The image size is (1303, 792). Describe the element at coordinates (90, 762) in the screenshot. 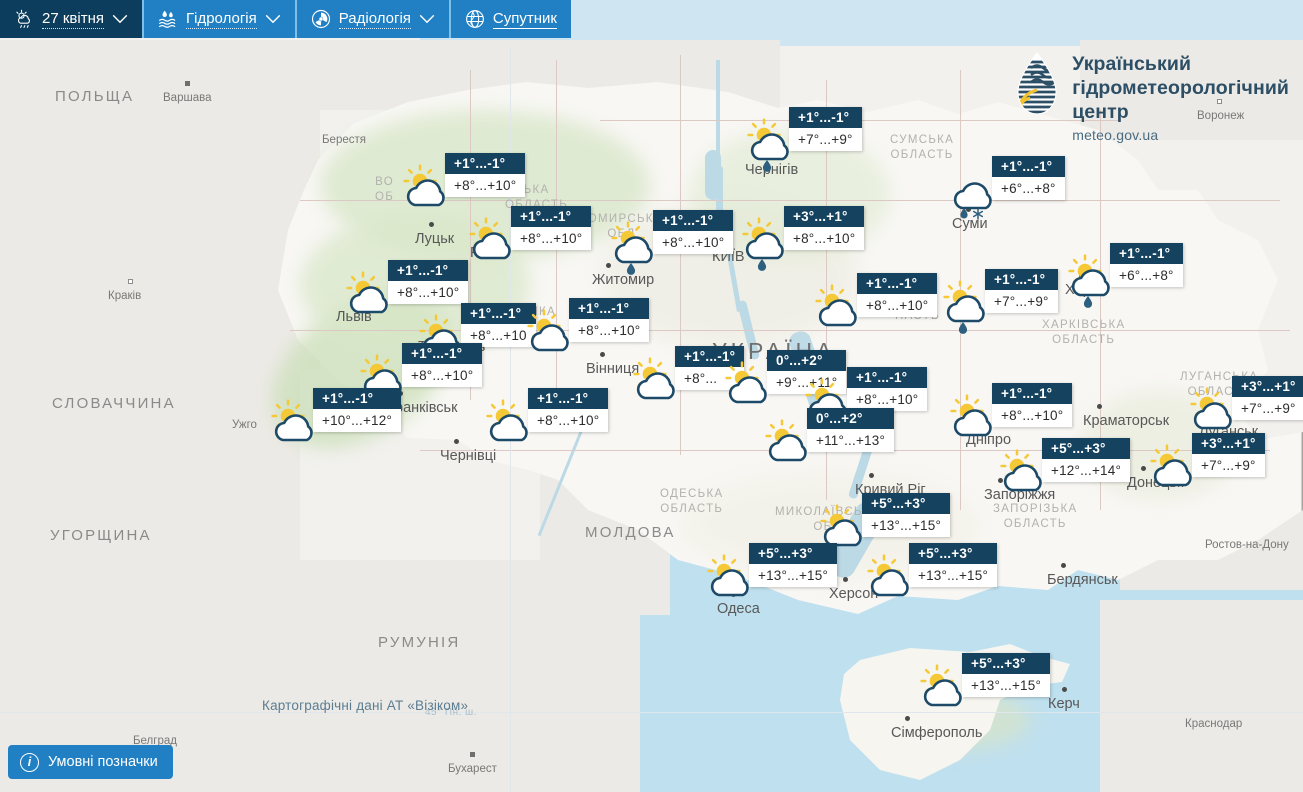

I see `legend-button: i Умовні позначки` at that location.